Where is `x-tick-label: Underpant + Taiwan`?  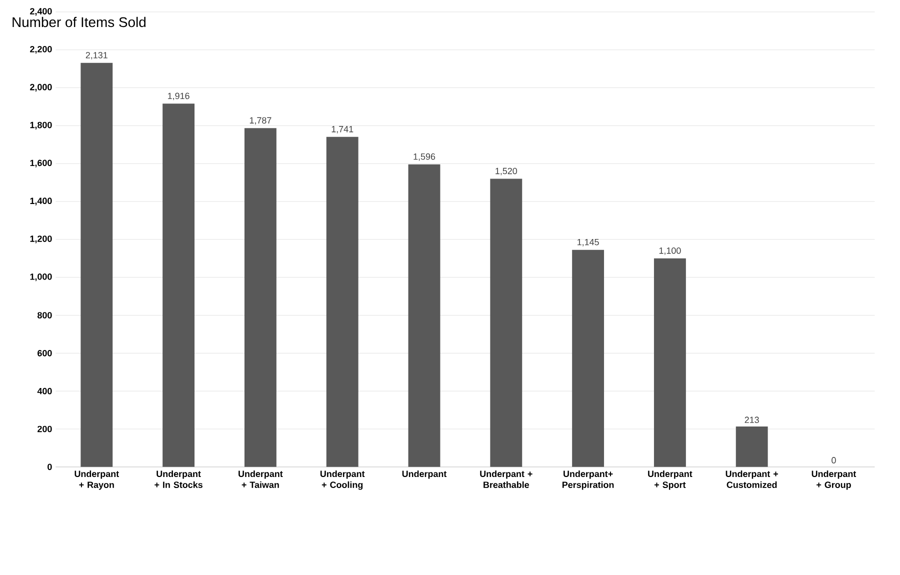
x-tick-label: Underpant + Taiwan is located at coordinates (260, 479).